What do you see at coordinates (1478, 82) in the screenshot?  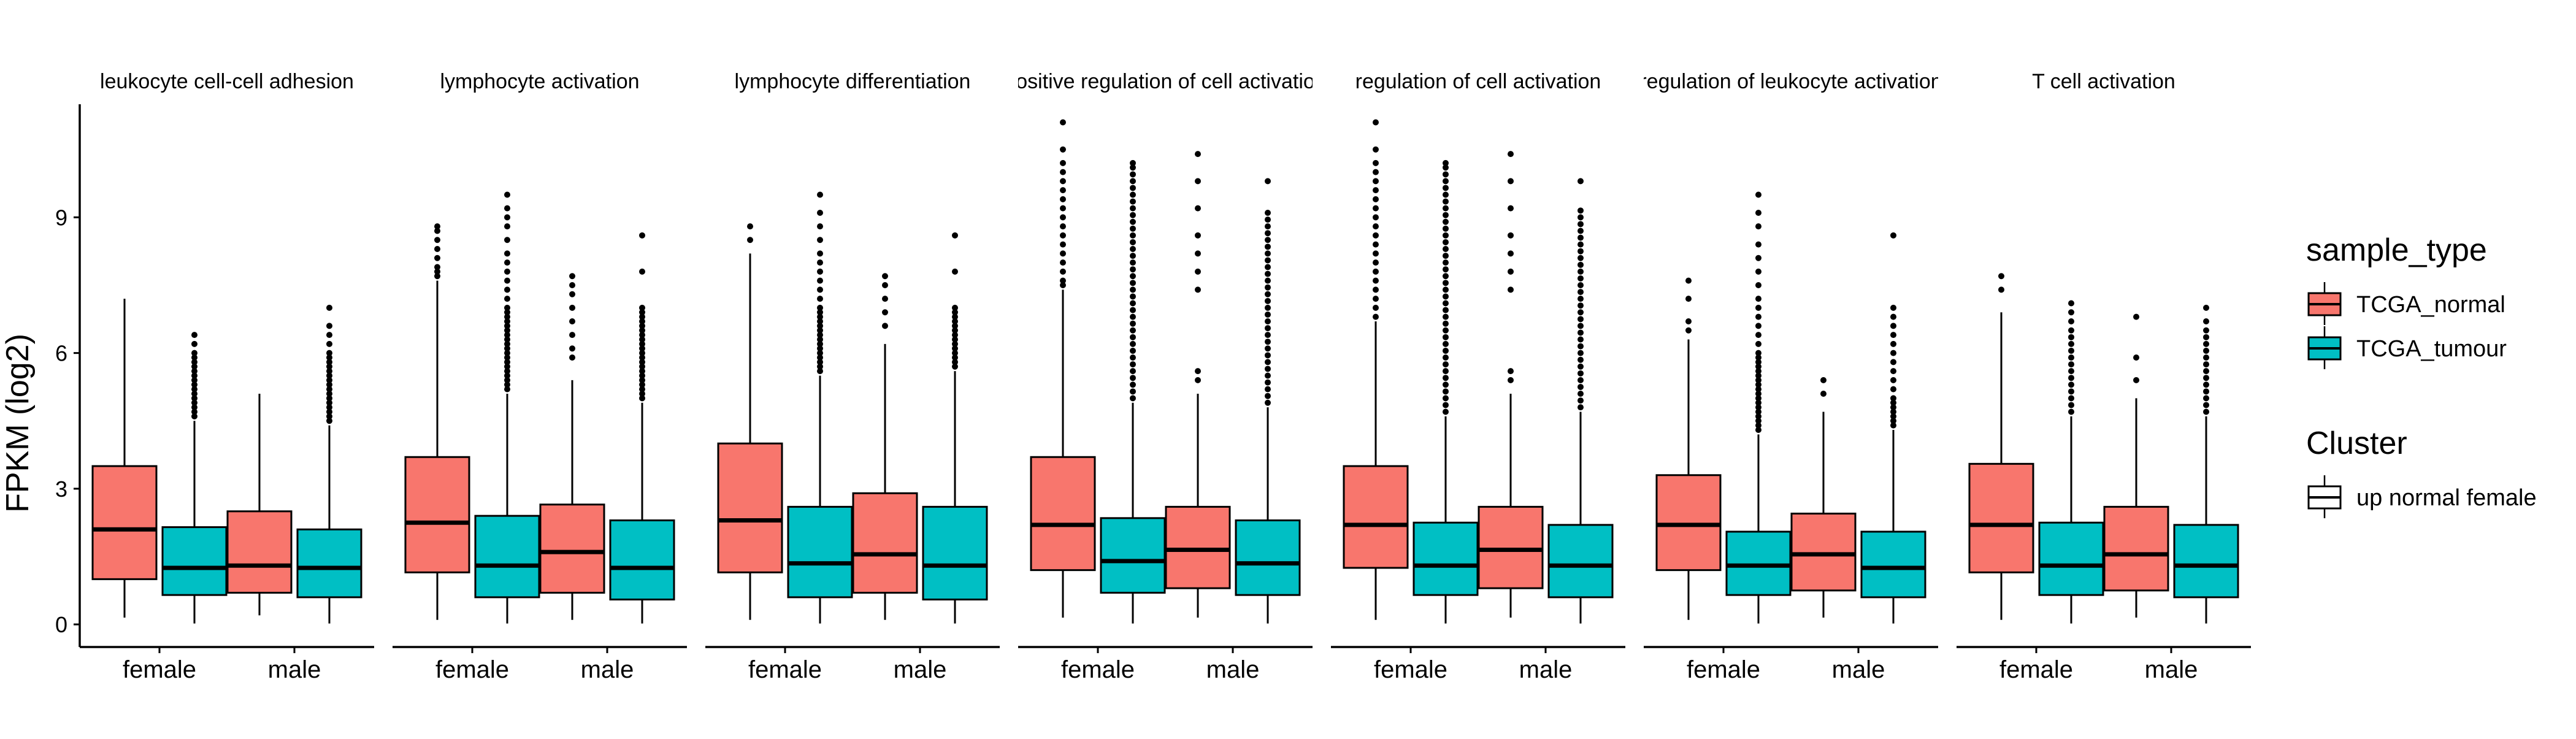 I see `facet-title: regulation of cell activation` at bounding box center [1478, 82].